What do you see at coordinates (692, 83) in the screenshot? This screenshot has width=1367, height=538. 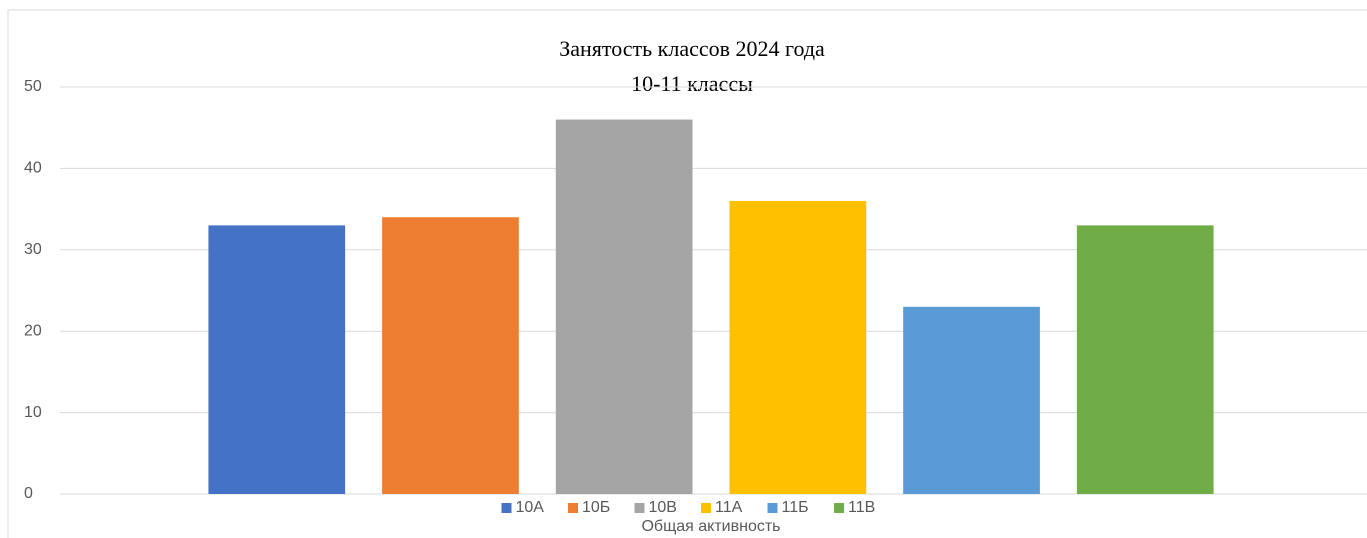 I see `chart-subtitle: 10-11 классы` at bounding box center [692, 83].